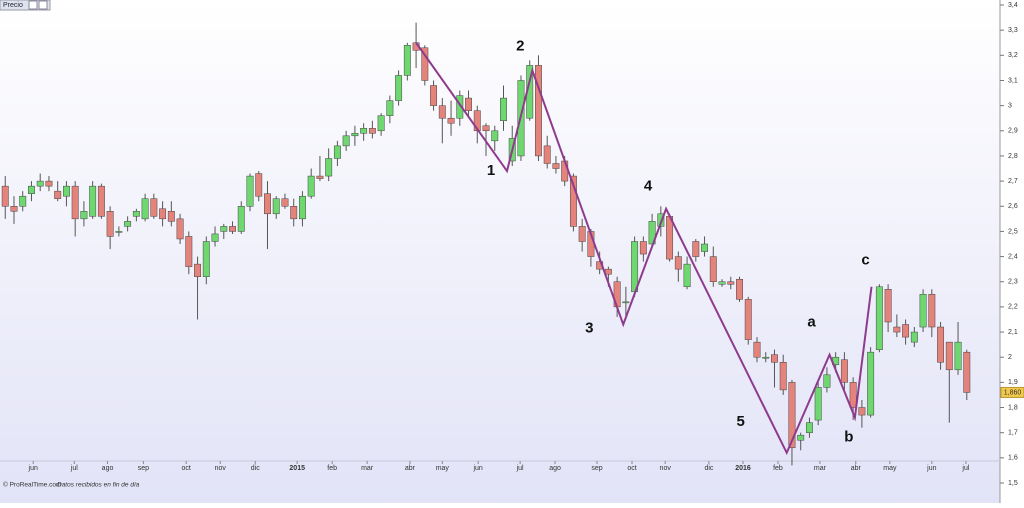  What do you see at coordinates (1013, 433) in the screenshot?
I see `y-tick-label: 1,7` at bounding box center [1013, 433].